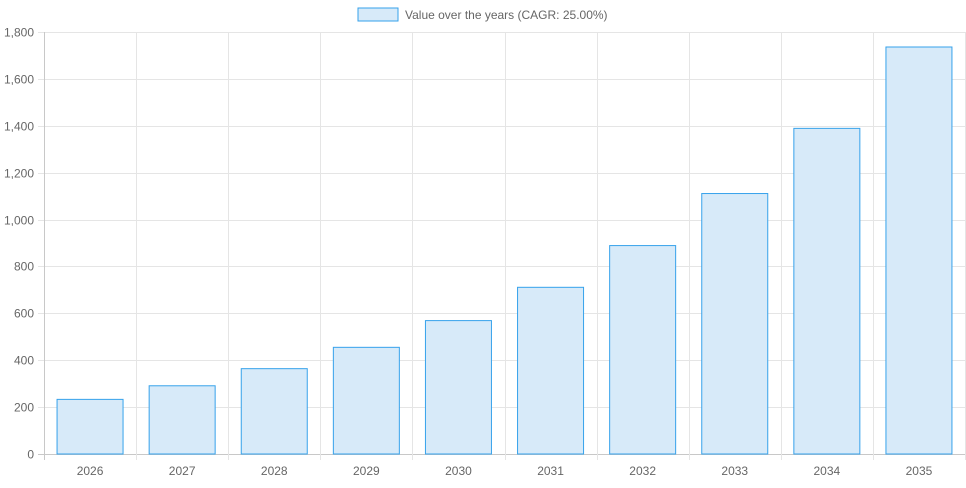  What do you see at coordinates (24, 314) in the screenshot?
I see `y-tick-label: 600` at bounding box center [24, 314].